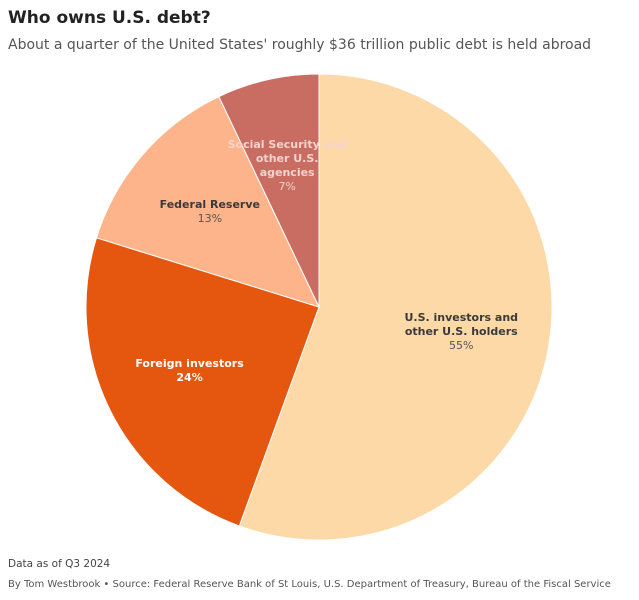 The width and height of the screenshot is (639, 600). Describe the element at coordinates (209, 205) in the screenshot. I see `slice-name: Federal Reserve` at that location.